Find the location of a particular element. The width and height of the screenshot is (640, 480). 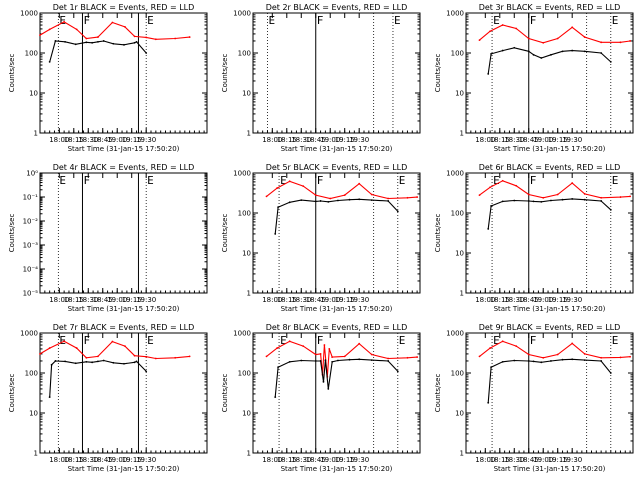

y-tick-label: 1 is located at coordinates (36, 134).